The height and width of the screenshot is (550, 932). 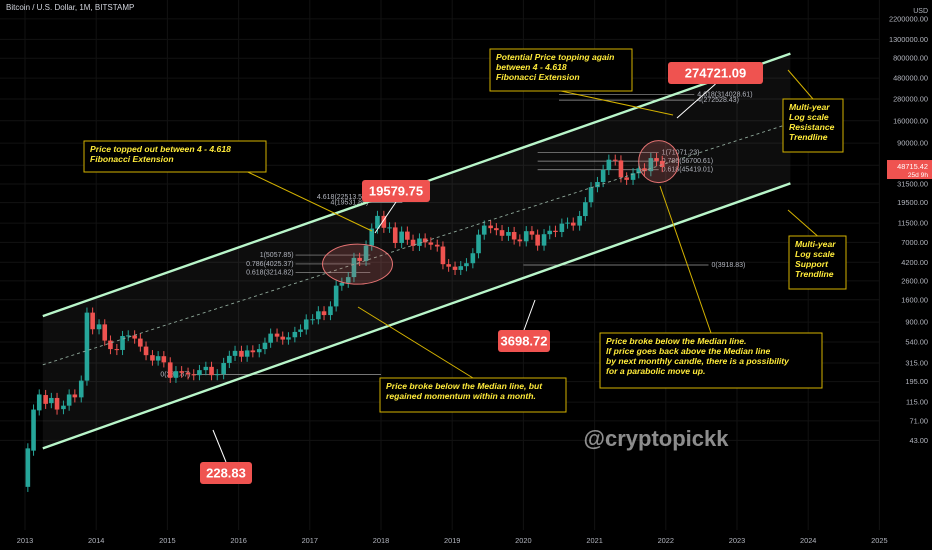 What do you see at coordinates (718, 100) in the screenshot?
I see `fib-level-label: 4(272528.43)` at bounding box center [718, 100].